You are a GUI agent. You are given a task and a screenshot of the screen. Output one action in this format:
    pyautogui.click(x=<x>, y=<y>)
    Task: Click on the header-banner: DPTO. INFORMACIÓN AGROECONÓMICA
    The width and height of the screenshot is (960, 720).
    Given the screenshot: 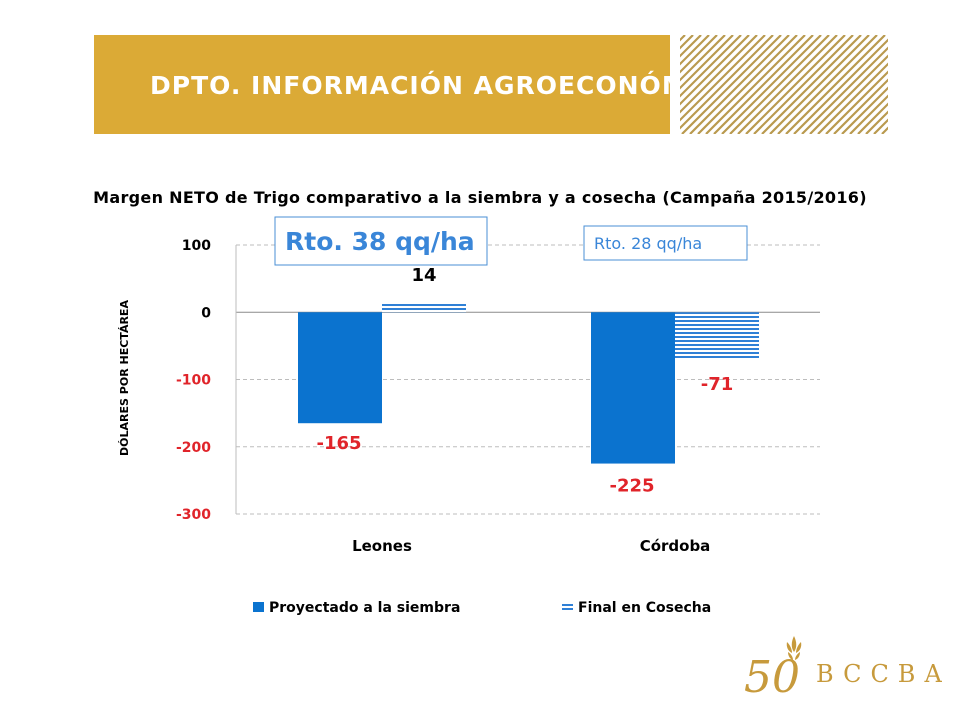 What is the action you would take?
    pyautogui.click(x=415, y=84)
    